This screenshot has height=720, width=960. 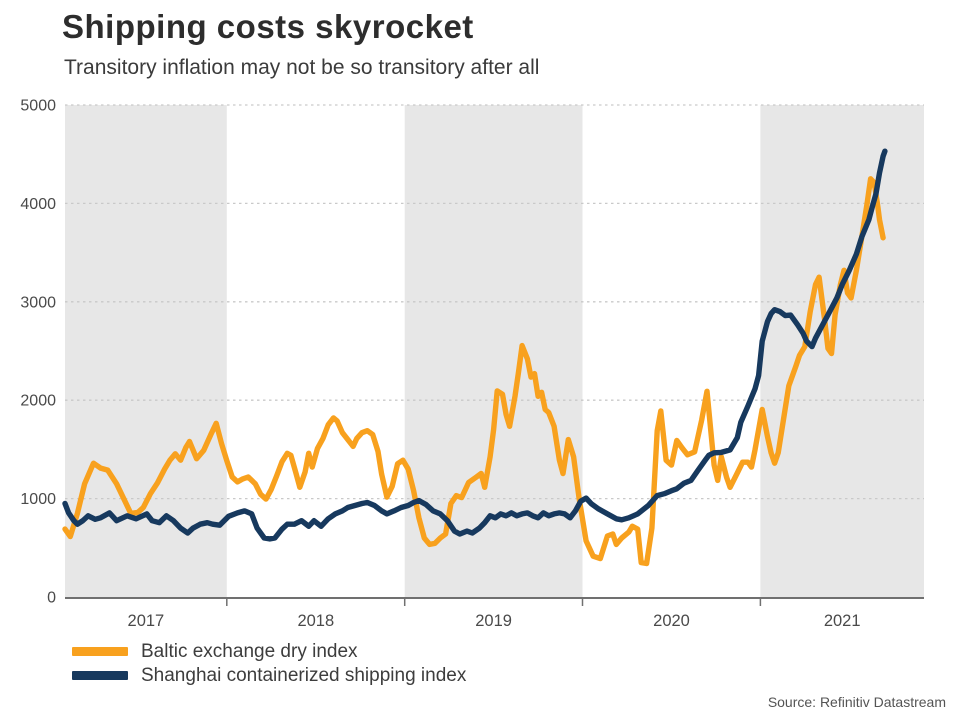 I want to click on year-band-2021, so click(x=842, y=351).